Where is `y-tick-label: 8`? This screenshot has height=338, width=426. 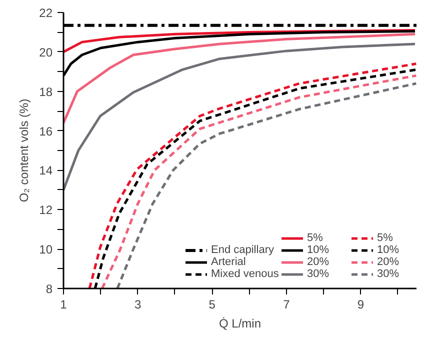
y-tick-label: 8 is located at coordinates (49, 289).